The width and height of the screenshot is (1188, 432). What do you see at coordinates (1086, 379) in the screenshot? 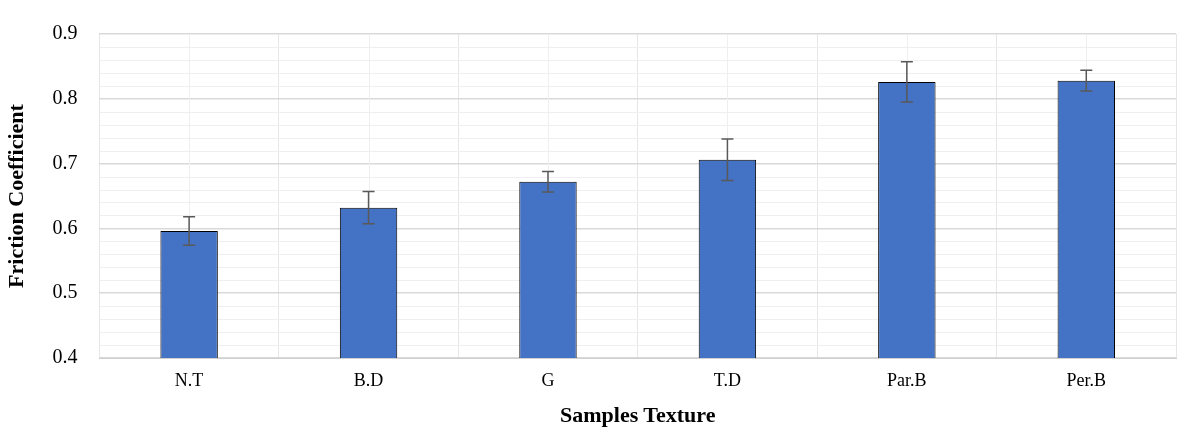
I see `x-tick-label: Per.B` at bounding box center [1086, 379].